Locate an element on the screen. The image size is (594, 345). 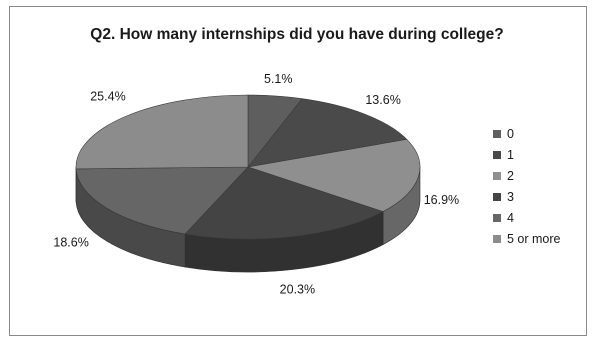
legend-label: 5 or more is located at coordinates (534, 238).